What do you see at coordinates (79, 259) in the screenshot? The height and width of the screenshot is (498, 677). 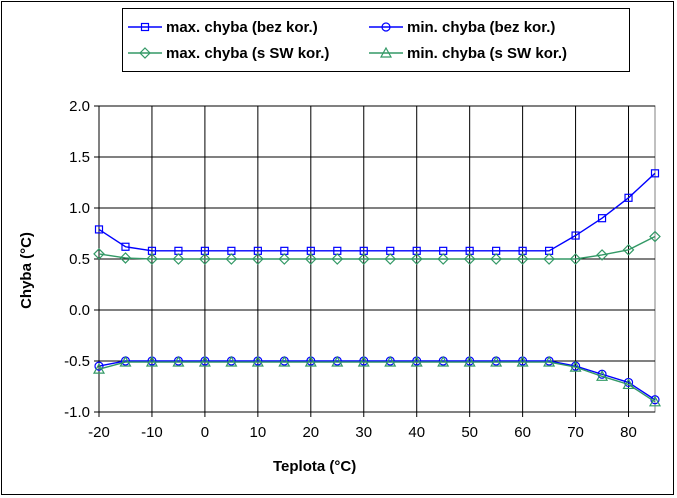 I see `y-tick-label: 0.5` at bounding box center [79, 259].